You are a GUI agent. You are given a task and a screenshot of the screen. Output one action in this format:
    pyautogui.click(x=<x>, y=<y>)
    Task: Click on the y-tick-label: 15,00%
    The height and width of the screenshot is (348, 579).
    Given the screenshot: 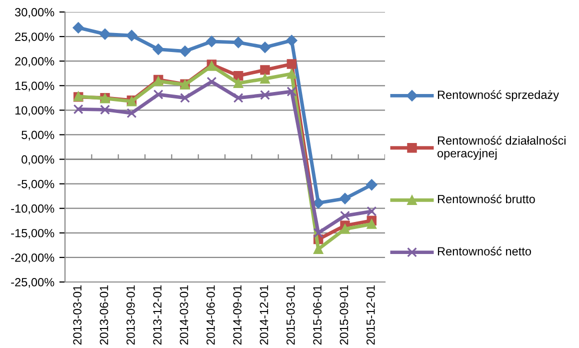 What is the action you would take?
    pyautogui.click(x=34, y=87)
    